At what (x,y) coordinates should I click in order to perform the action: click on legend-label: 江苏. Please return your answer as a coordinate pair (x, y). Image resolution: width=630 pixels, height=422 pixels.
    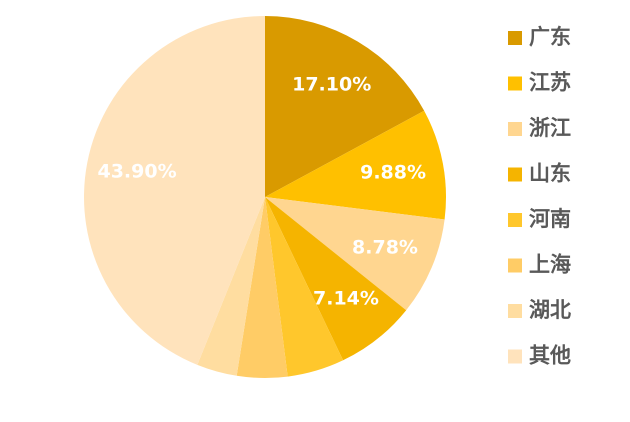
    Looking at the image, I should click on (550, 83).